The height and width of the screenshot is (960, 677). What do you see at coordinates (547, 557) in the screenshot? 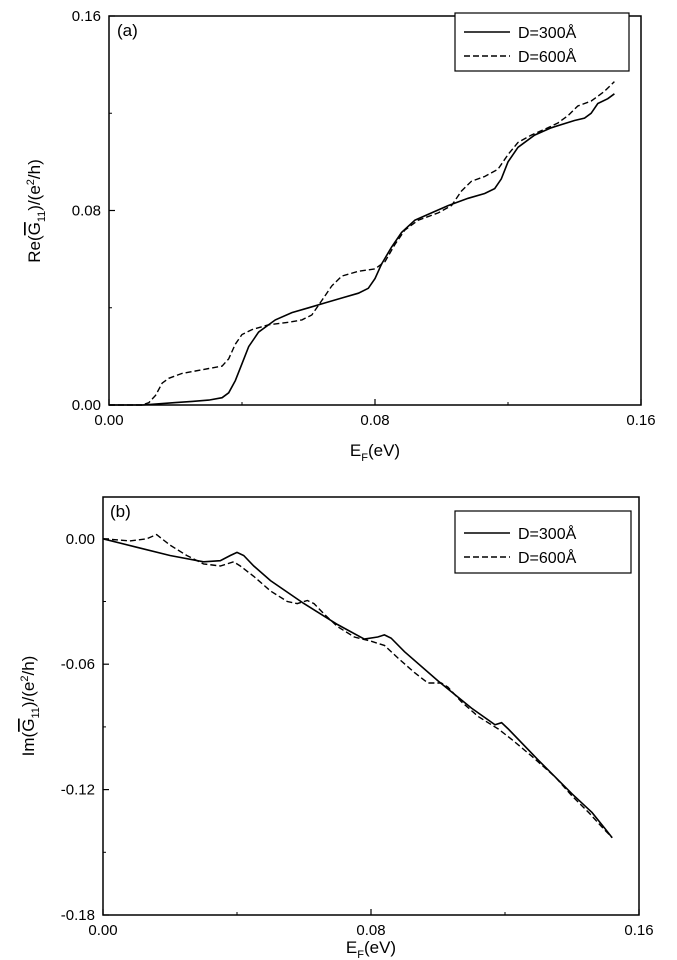
I see `panel-b-legend-label-d600: D=600Å` at bounding box center [547, 557].